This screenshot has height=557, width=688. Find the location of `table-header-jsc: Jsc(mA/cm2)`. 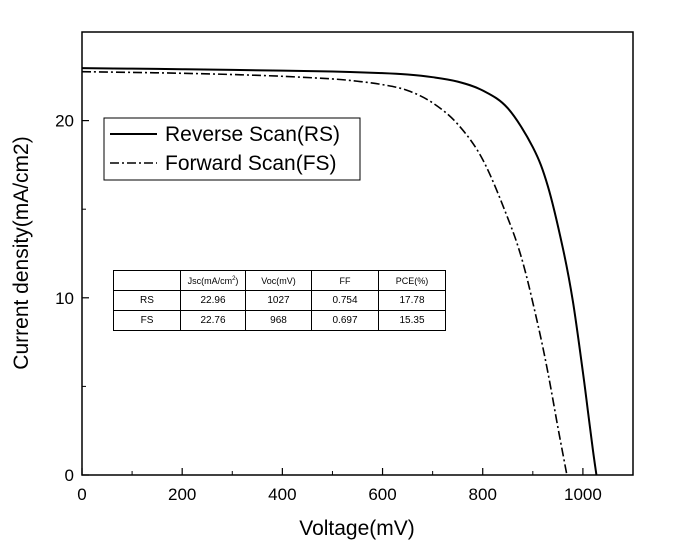

table-header-jsc: Jsc(mA/cm2) is located at coordinates (213, 280).